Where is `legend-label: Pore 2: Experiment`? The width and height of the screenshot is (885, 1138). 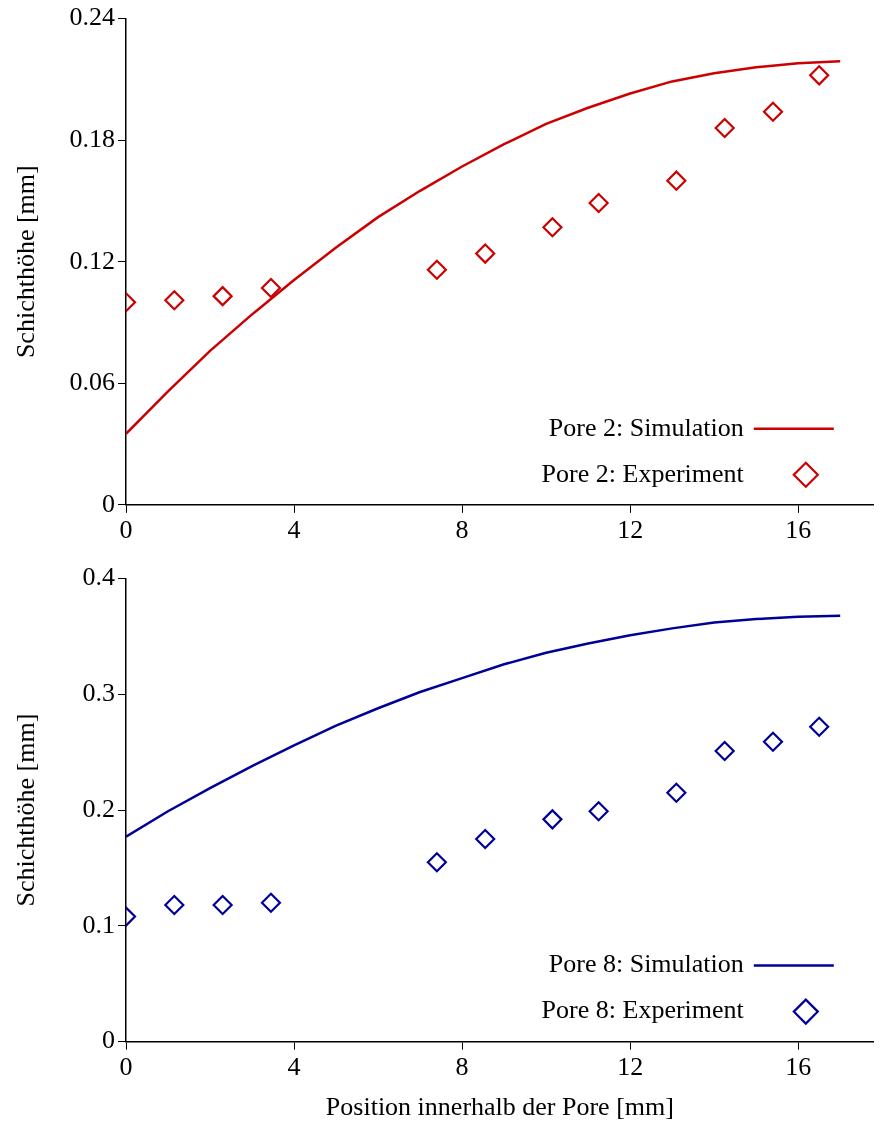 legend-label: Pore 2: Experiment is located at coordinates (643, 473).